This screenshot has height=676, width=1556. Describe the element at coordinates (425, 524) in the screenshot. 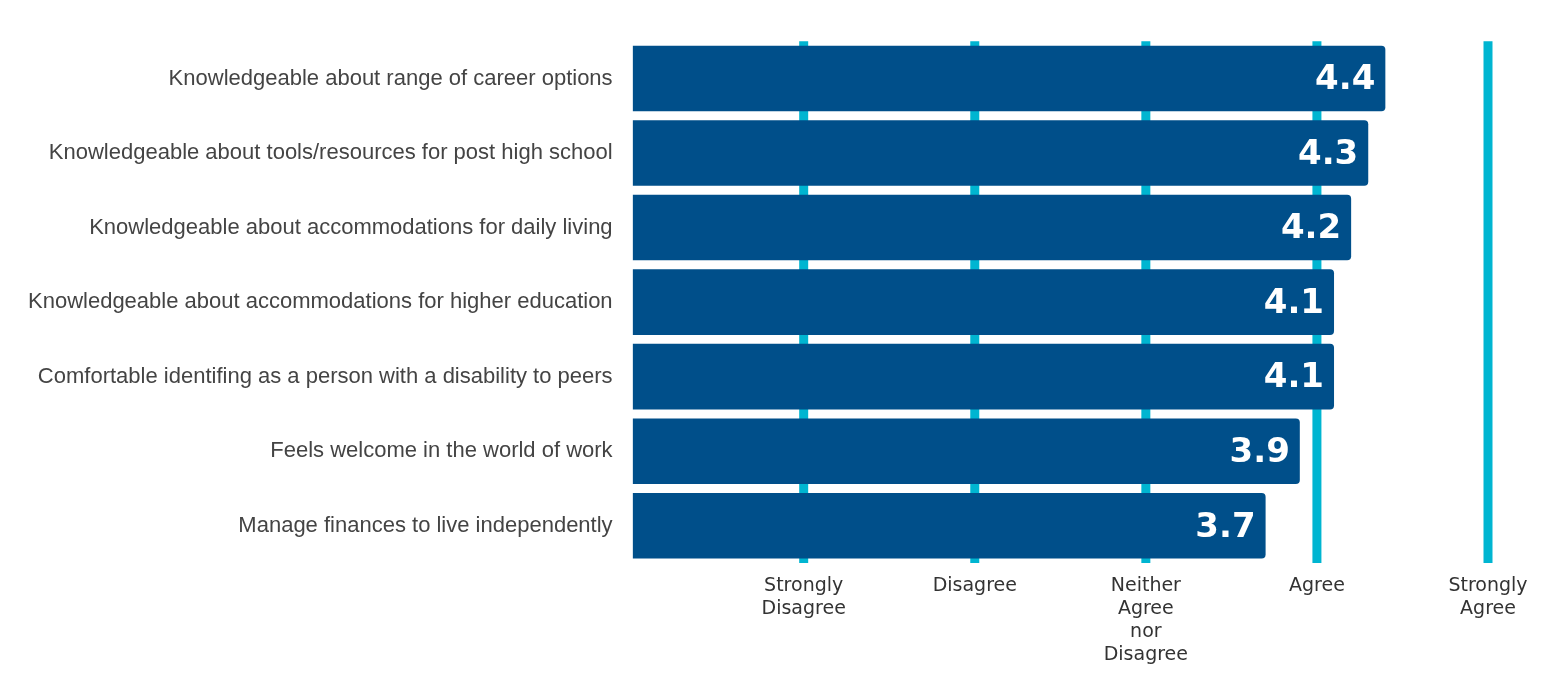

I see `y-tick-label: Manage finances to live independently` at that location.